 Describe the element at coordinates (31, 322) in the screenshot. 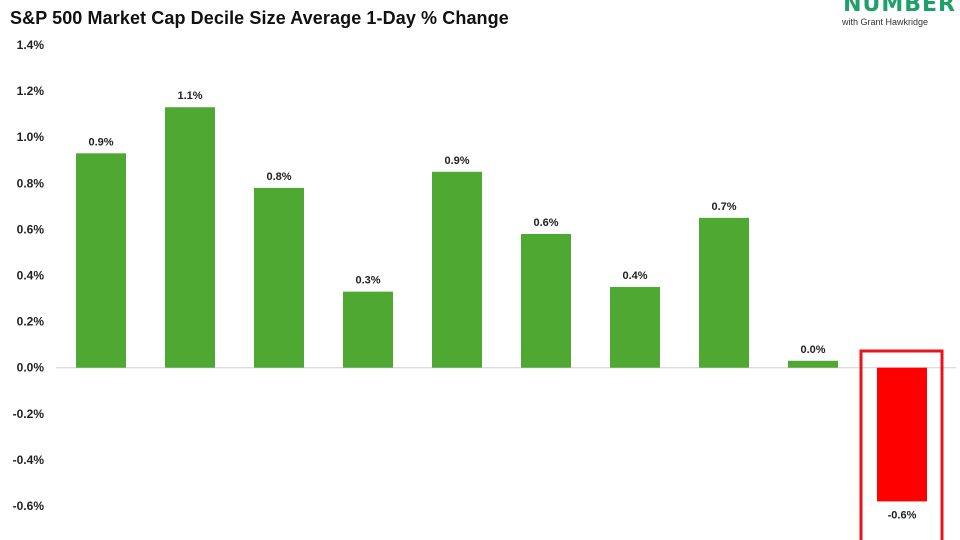

I see `y-tick-label: 0.2%` at that location.